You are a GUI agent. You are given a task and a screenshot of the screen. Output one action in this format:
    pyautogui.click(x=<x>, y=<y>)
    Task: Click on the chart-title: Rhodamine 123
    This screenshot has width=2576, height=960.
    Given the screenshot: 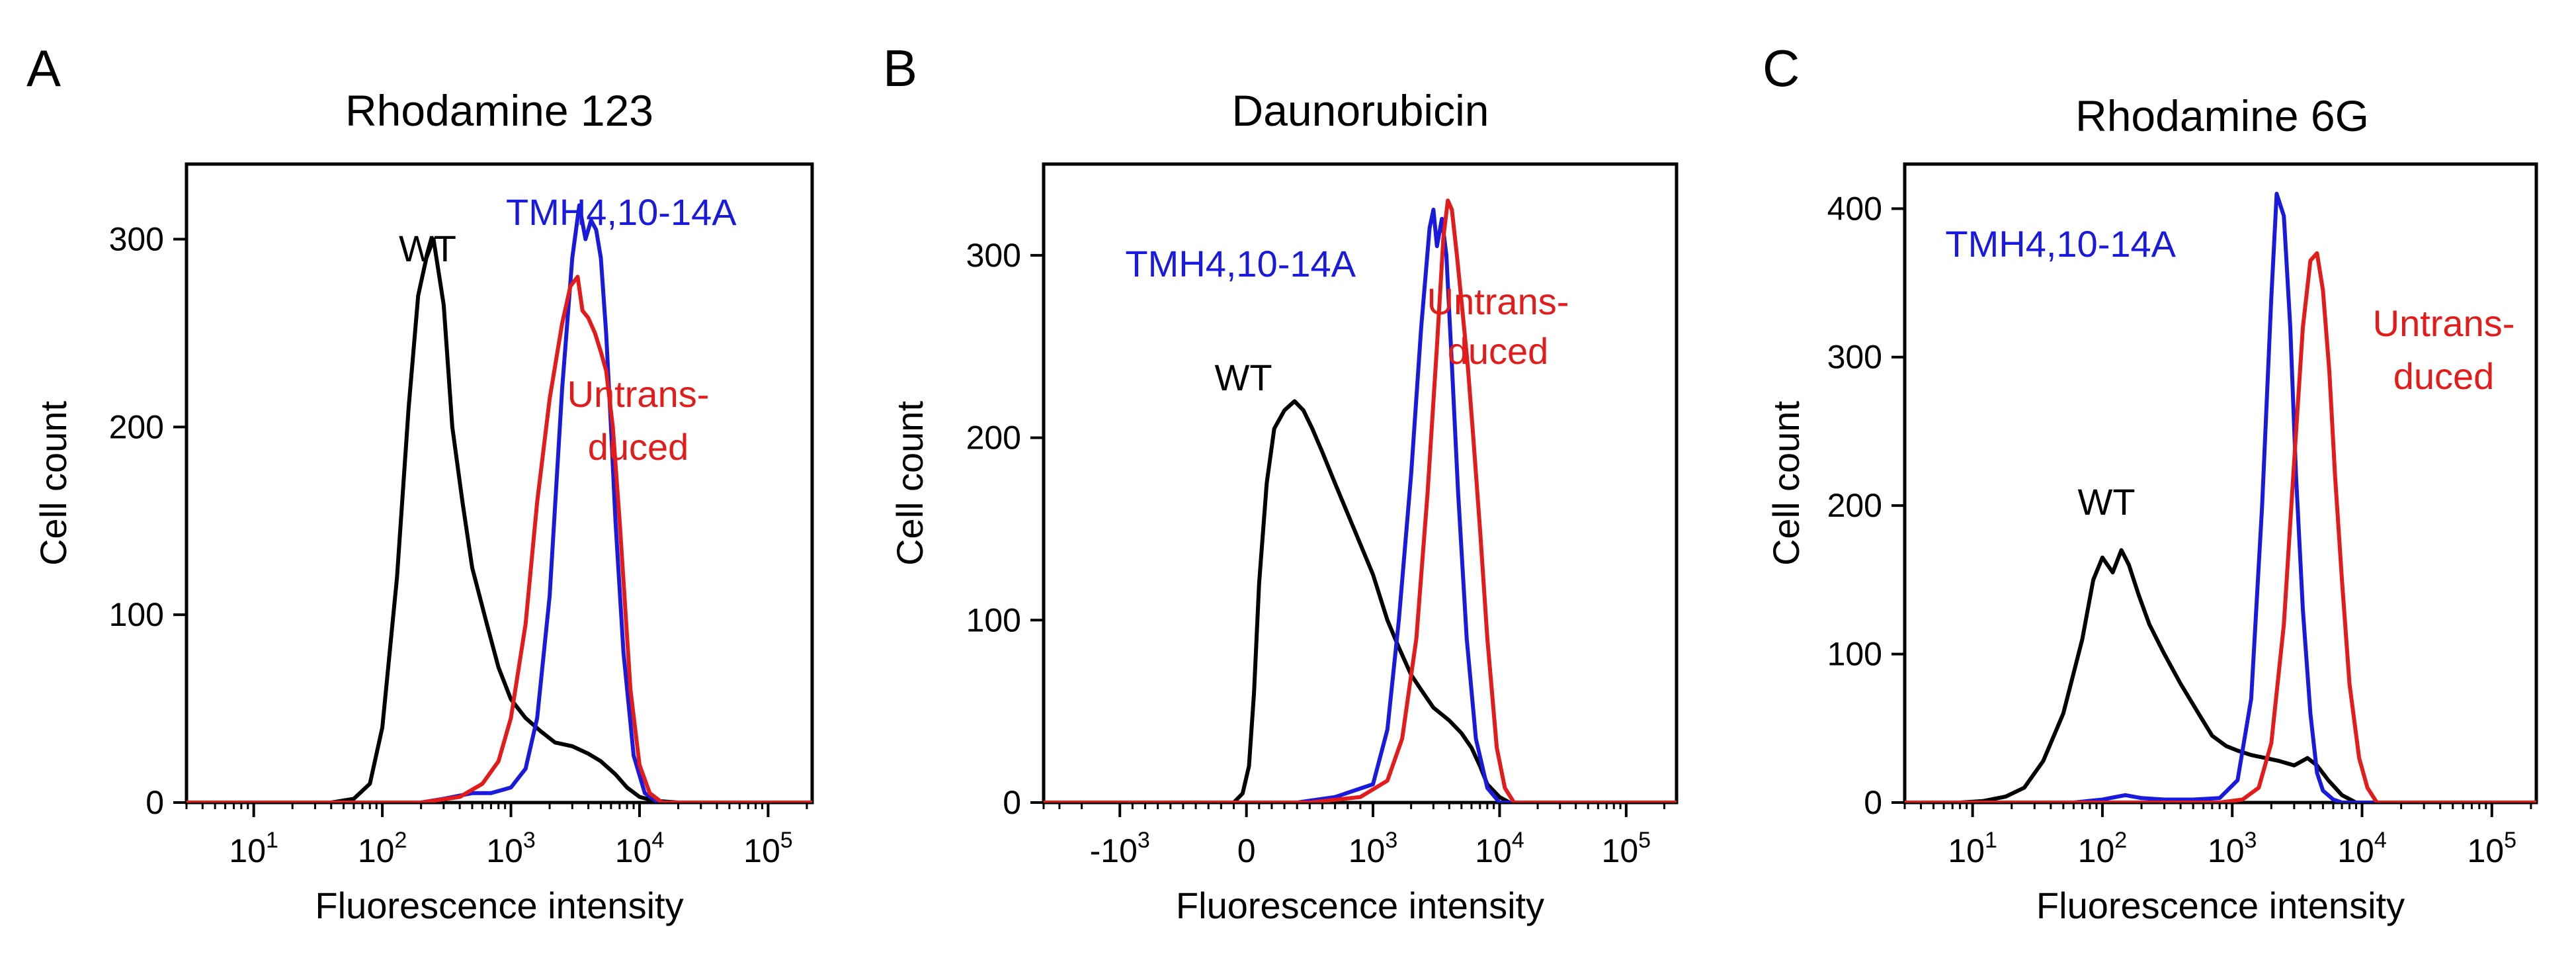 What is the action you would take?
    pyautogui.click(x=499, y=110)
    